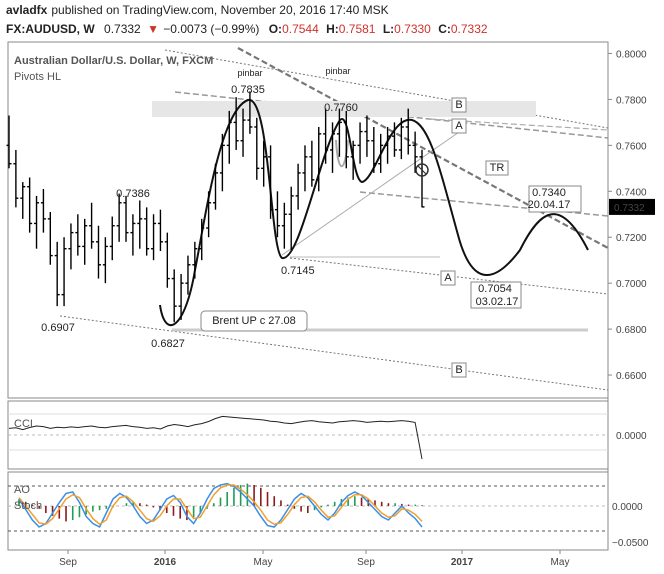 Image resolution: width=664 pixels, height=574 pixels. What do you see at coordinates (248, 90) in the screenshot?
I see `annotation-label: 0.7835` at bounding box center [248, 90].